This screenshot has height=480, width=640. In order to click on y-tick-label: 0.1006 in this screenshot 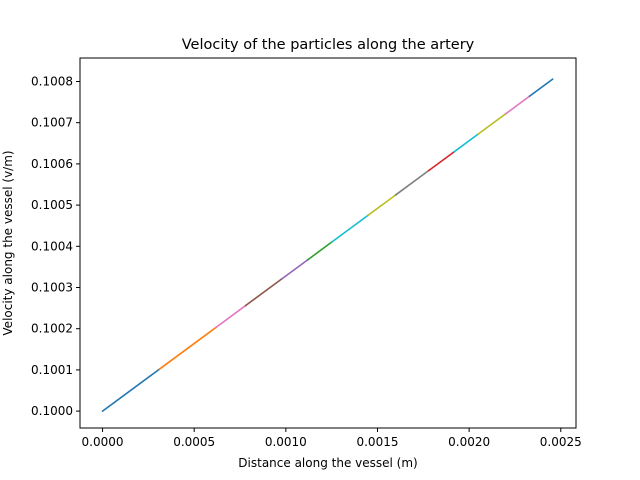, I will do `click(52, 164)`.